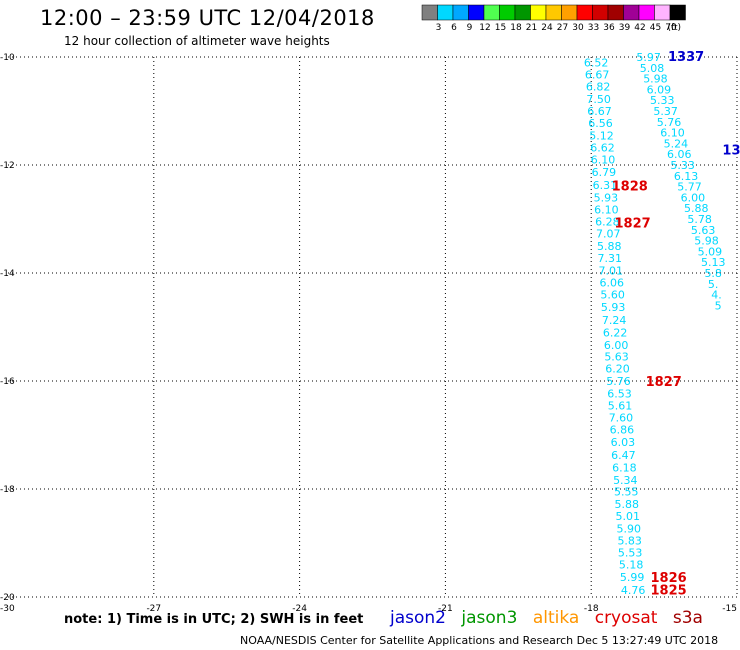 This screenshot has width=740, height=650. What do you see at coordinates (671, 28) in the screenshot?
I see `colorbar-label: 70` at bounding box center [671, 28].